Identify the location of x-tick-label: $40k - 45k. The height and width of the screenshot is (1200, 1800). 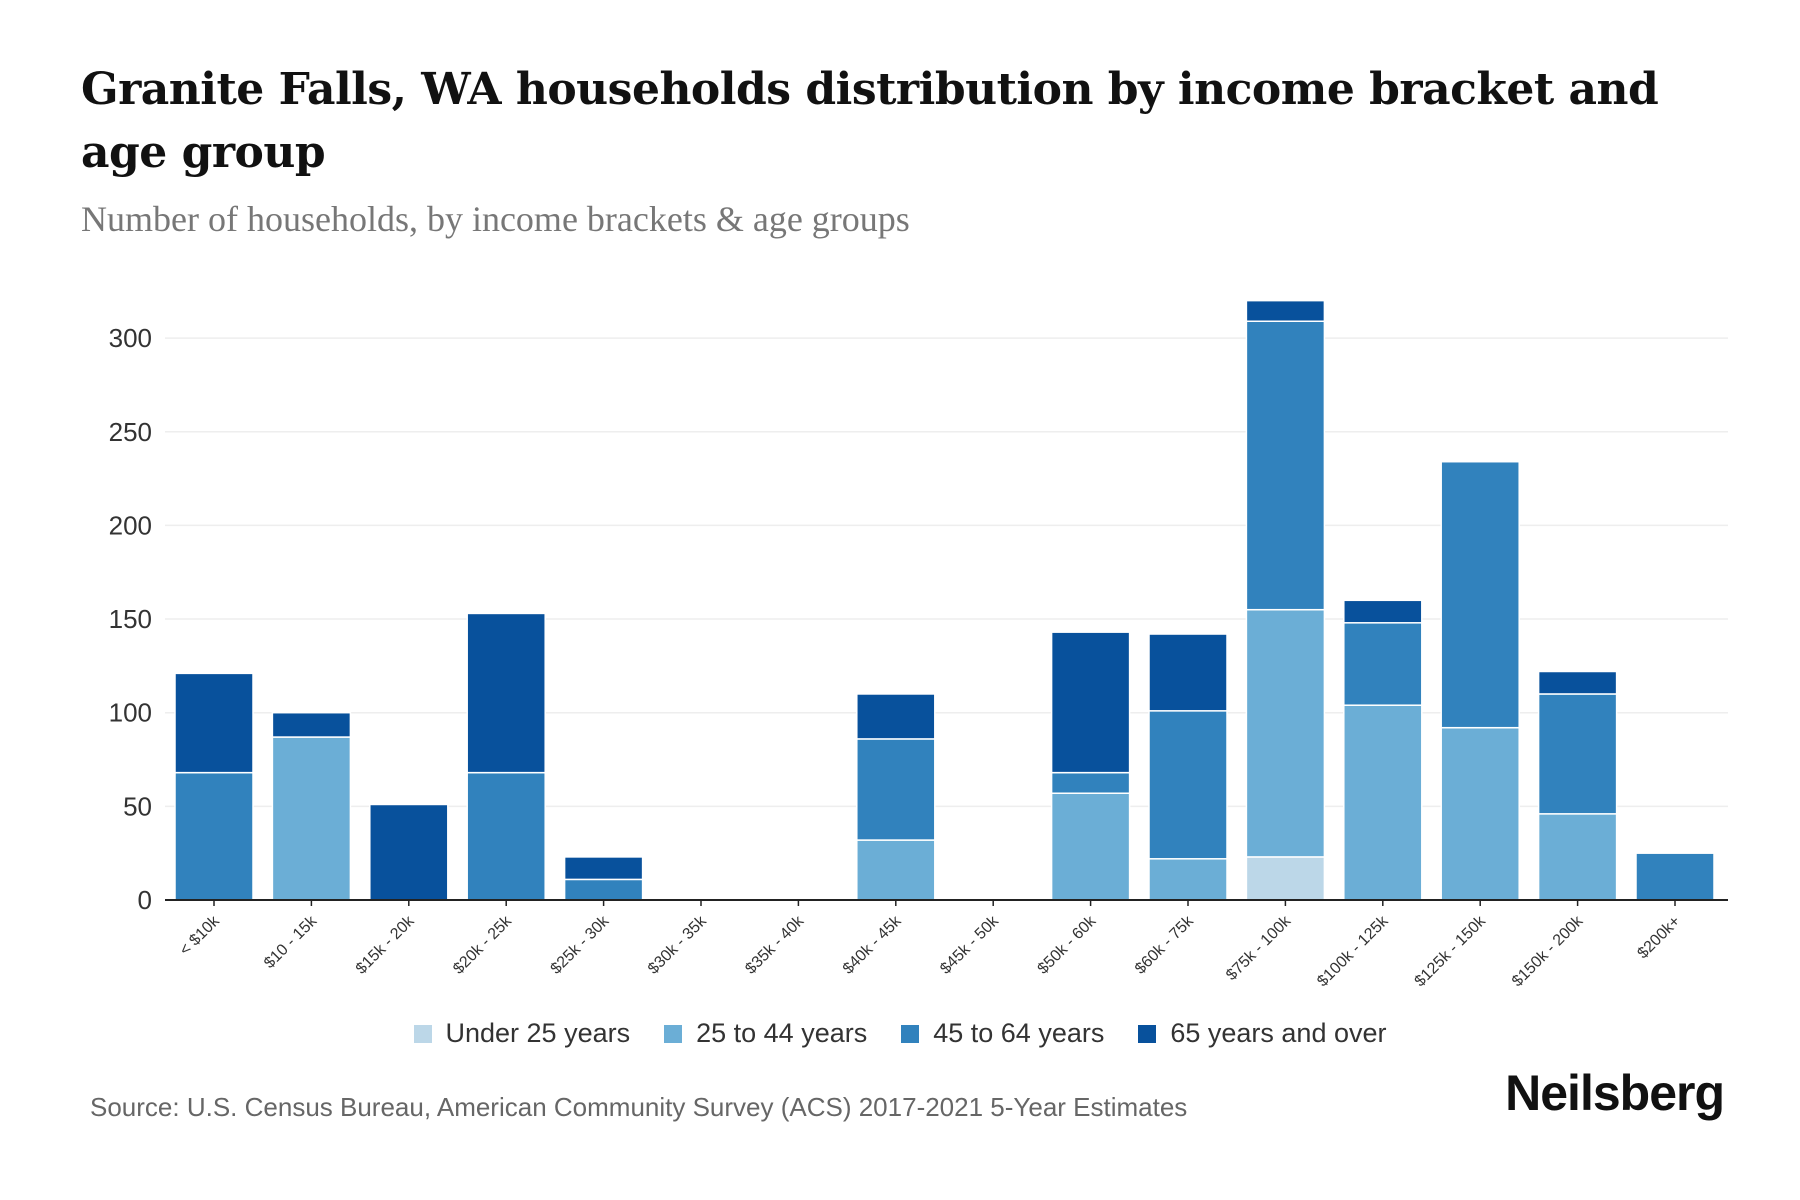
(873, 945).